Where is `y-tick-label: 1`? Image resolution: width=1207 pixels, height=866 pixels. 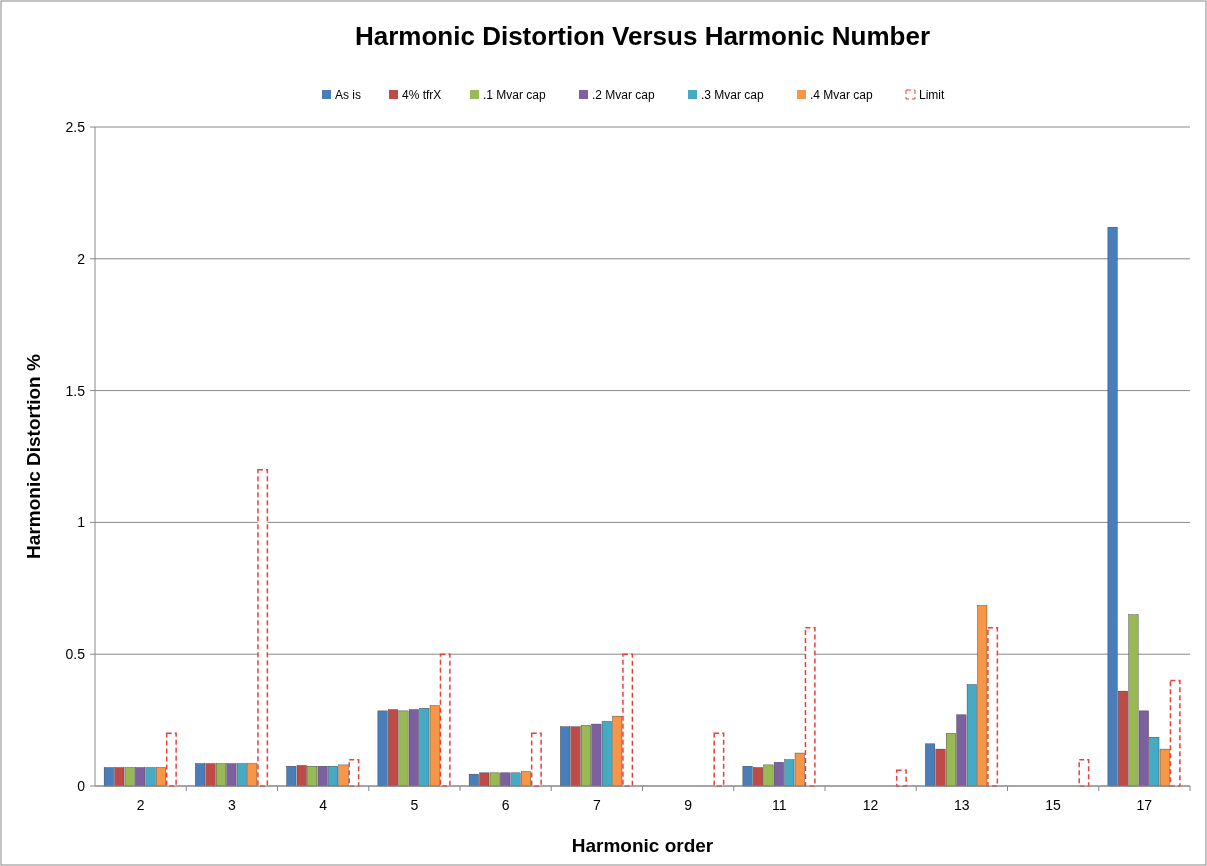
y-tick-label: 1 is located at coordinates (81, 522).